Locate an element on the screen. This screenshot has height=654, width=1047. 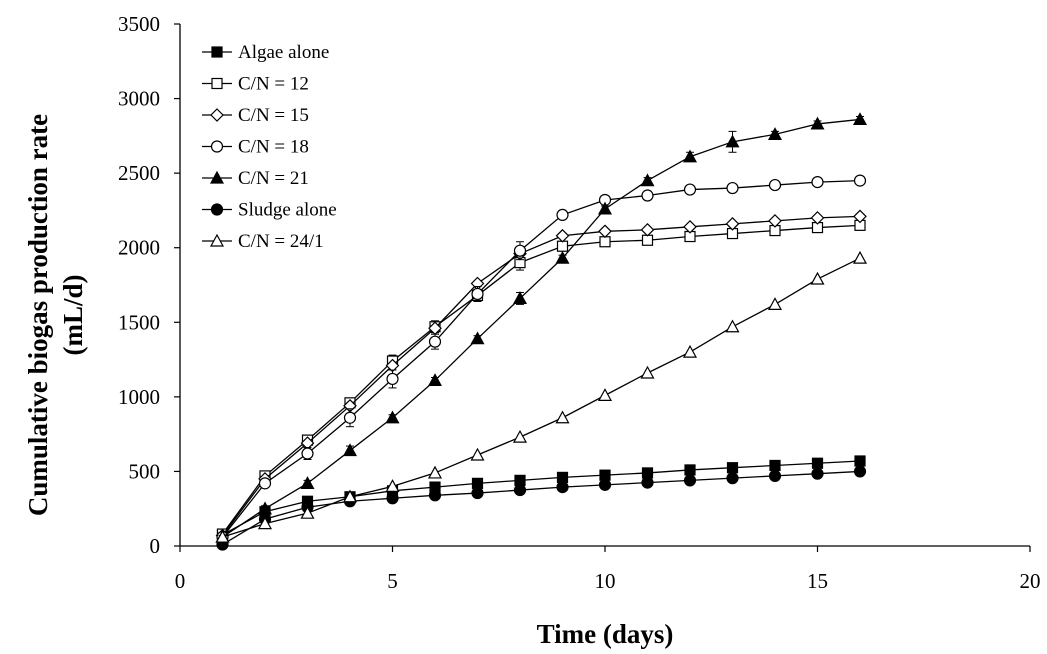
legend-item: C/N = 21 is located at coordinates (255, 178).